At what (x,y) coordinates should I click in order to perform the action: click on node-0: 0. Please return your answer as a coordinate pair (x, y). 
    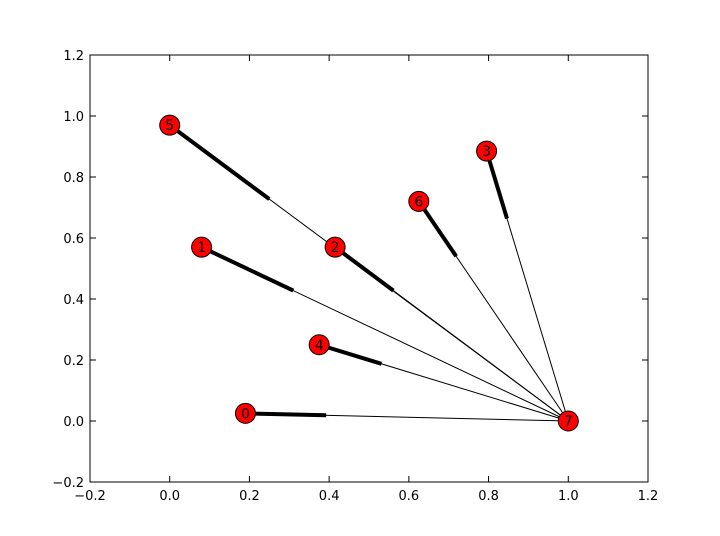
    Looking at the image, I should click on (245, 413).